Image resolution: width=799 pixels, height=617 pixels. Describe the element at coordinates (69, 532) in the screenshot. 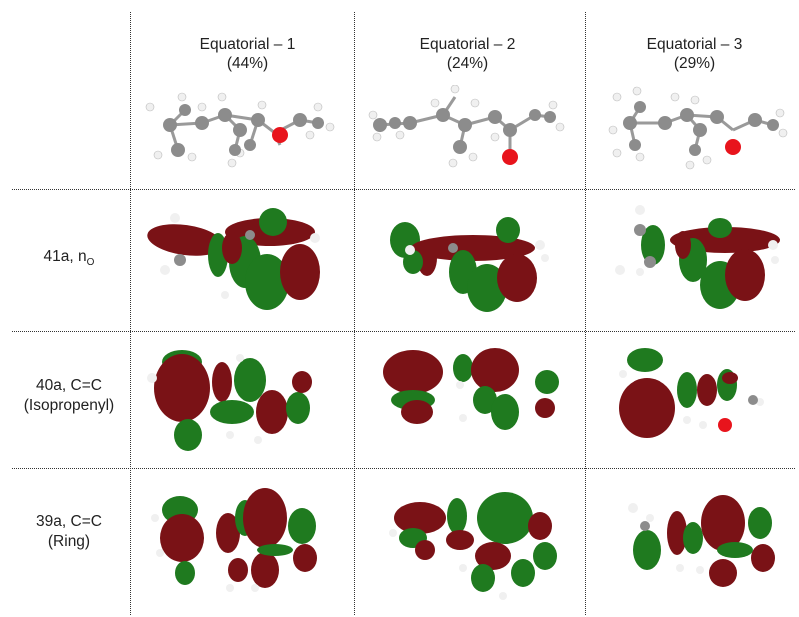

I see `row-label-39a: 39a, C=C (Ring)` at that location.